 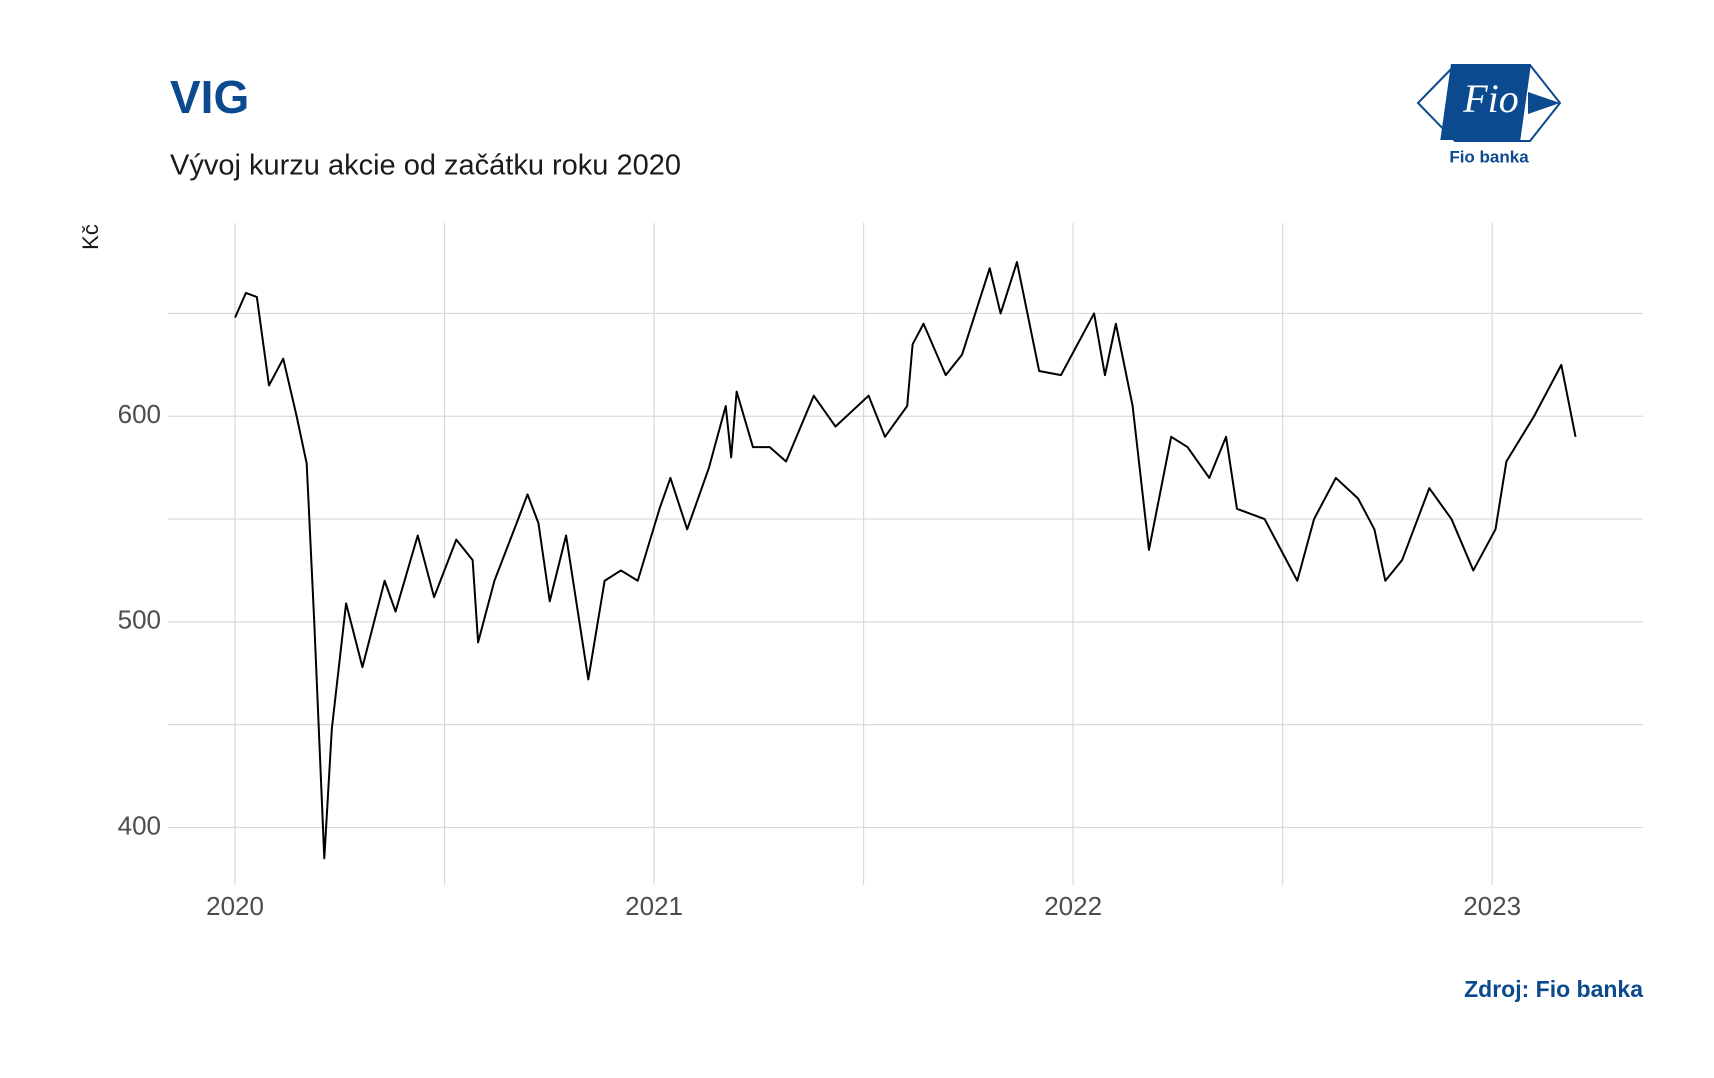 What do you see at coordinates (1492, 906) in the screenshot?
I see `x-tick-label: 2023` at bounding box center [1492, 906].